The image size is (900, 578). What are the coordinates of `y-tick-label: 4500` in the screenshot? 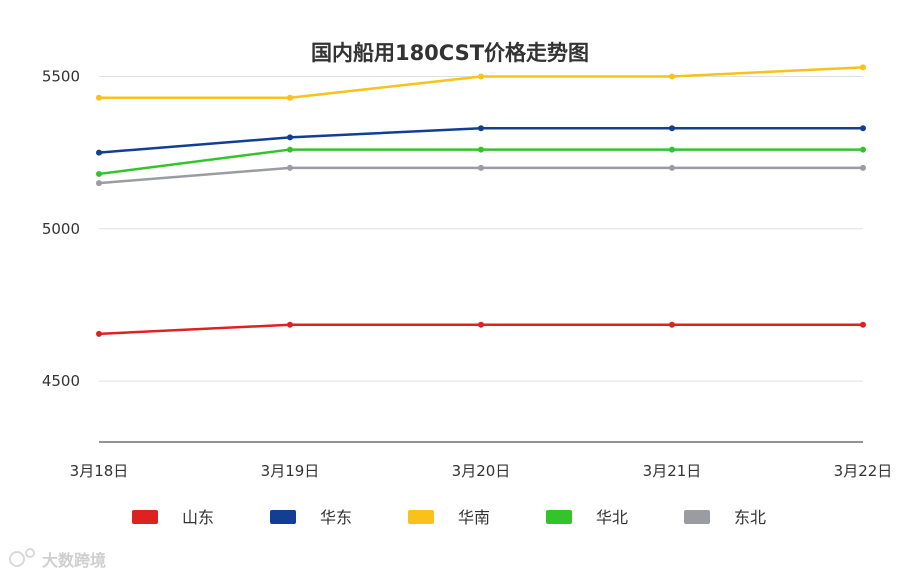 It's located at (61, 381).